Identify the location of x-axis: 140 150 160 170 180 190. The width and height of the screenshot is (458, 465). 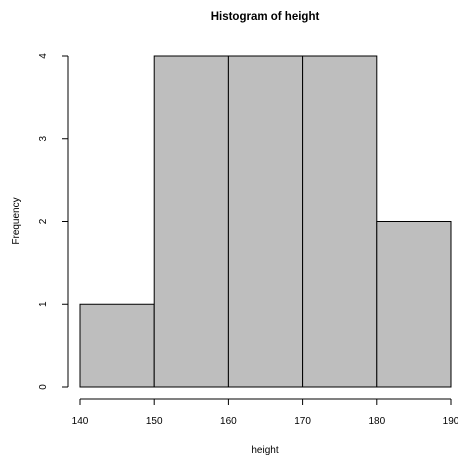
(265, 412).